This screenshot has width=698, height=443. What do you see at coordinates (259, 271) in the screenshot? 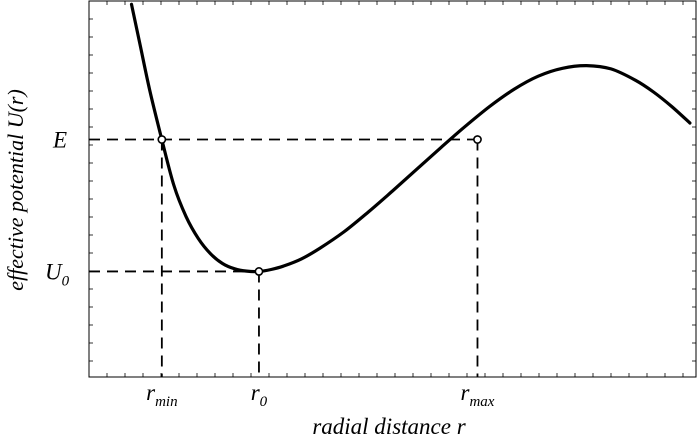
I see `r-0-point` at bounding box center [259, 271].